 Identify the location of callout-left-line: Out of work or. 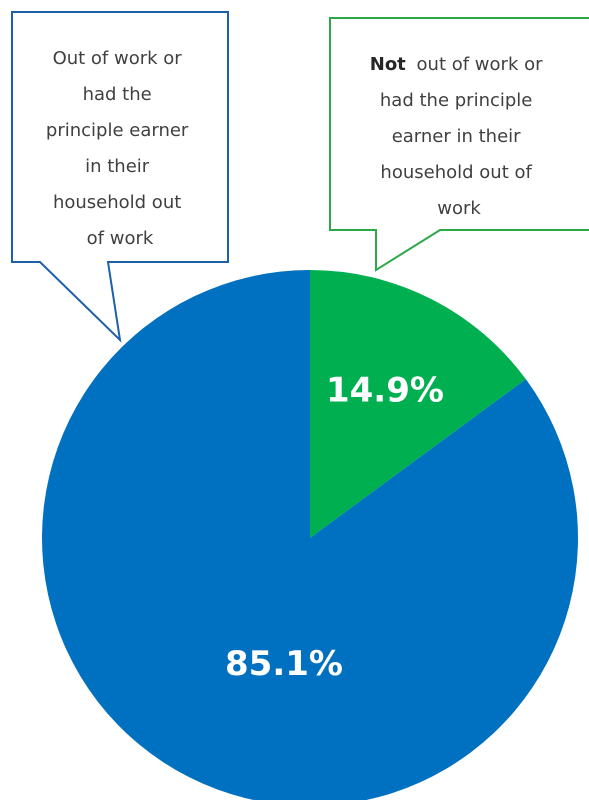
(118, 58).